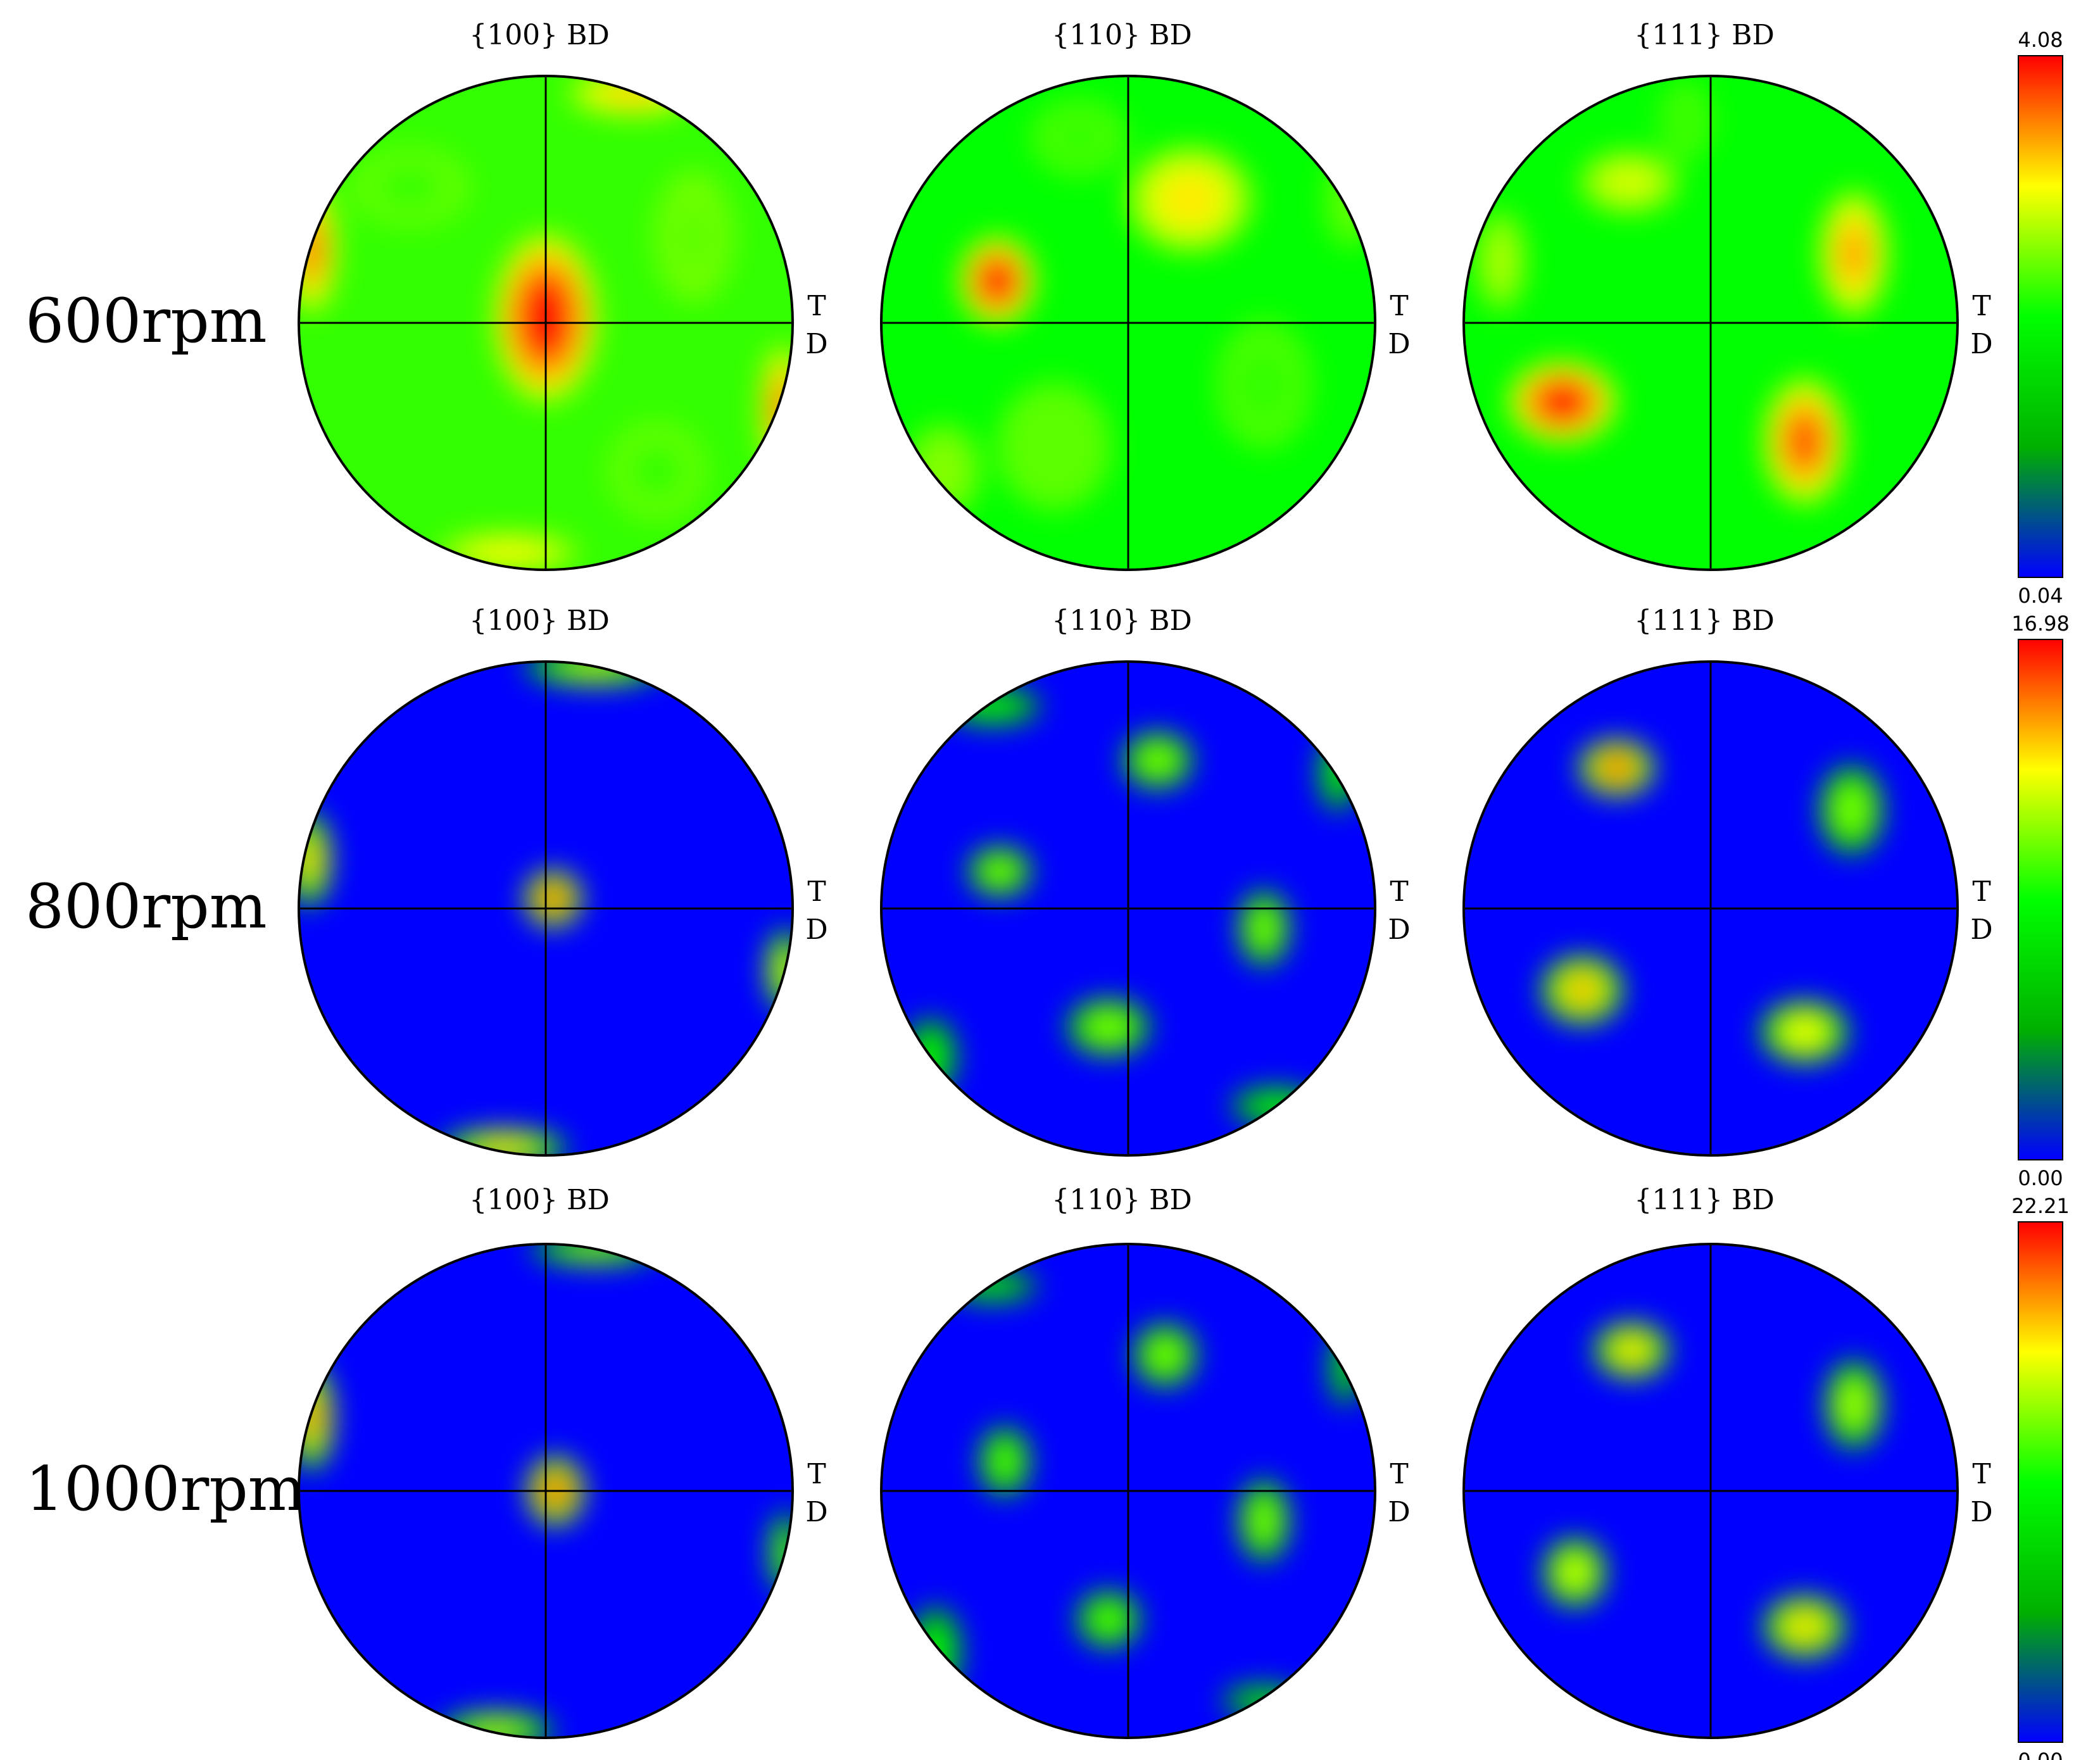 The width and height of the screenshot is (2100, 1760). Describe the element at coordinates (146, 906) in the screenshot. I see `row-label: 800rpm` at that location.